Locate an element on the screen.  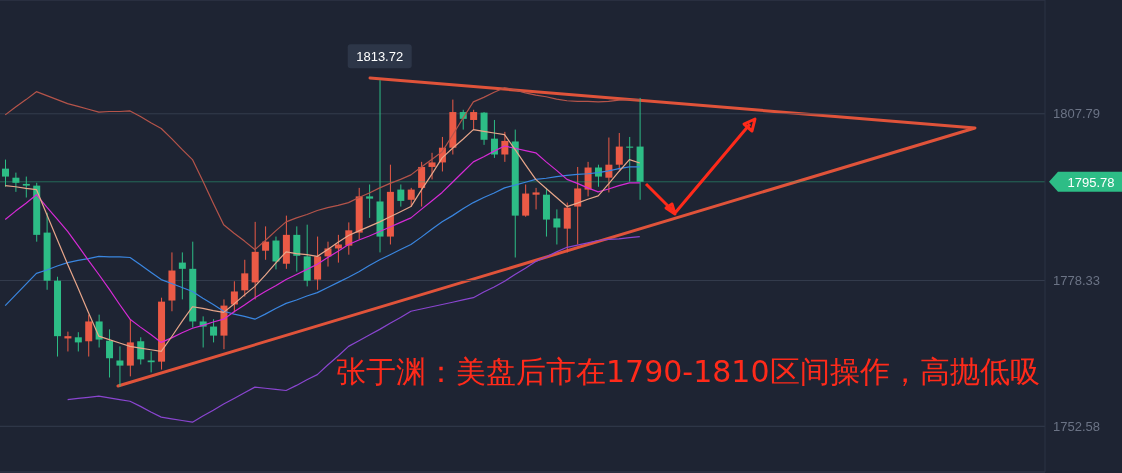
annotation: 张于渊：美盘后市在1790-1810区间操作，高抛低吸 is located at coordinates (688, 372).